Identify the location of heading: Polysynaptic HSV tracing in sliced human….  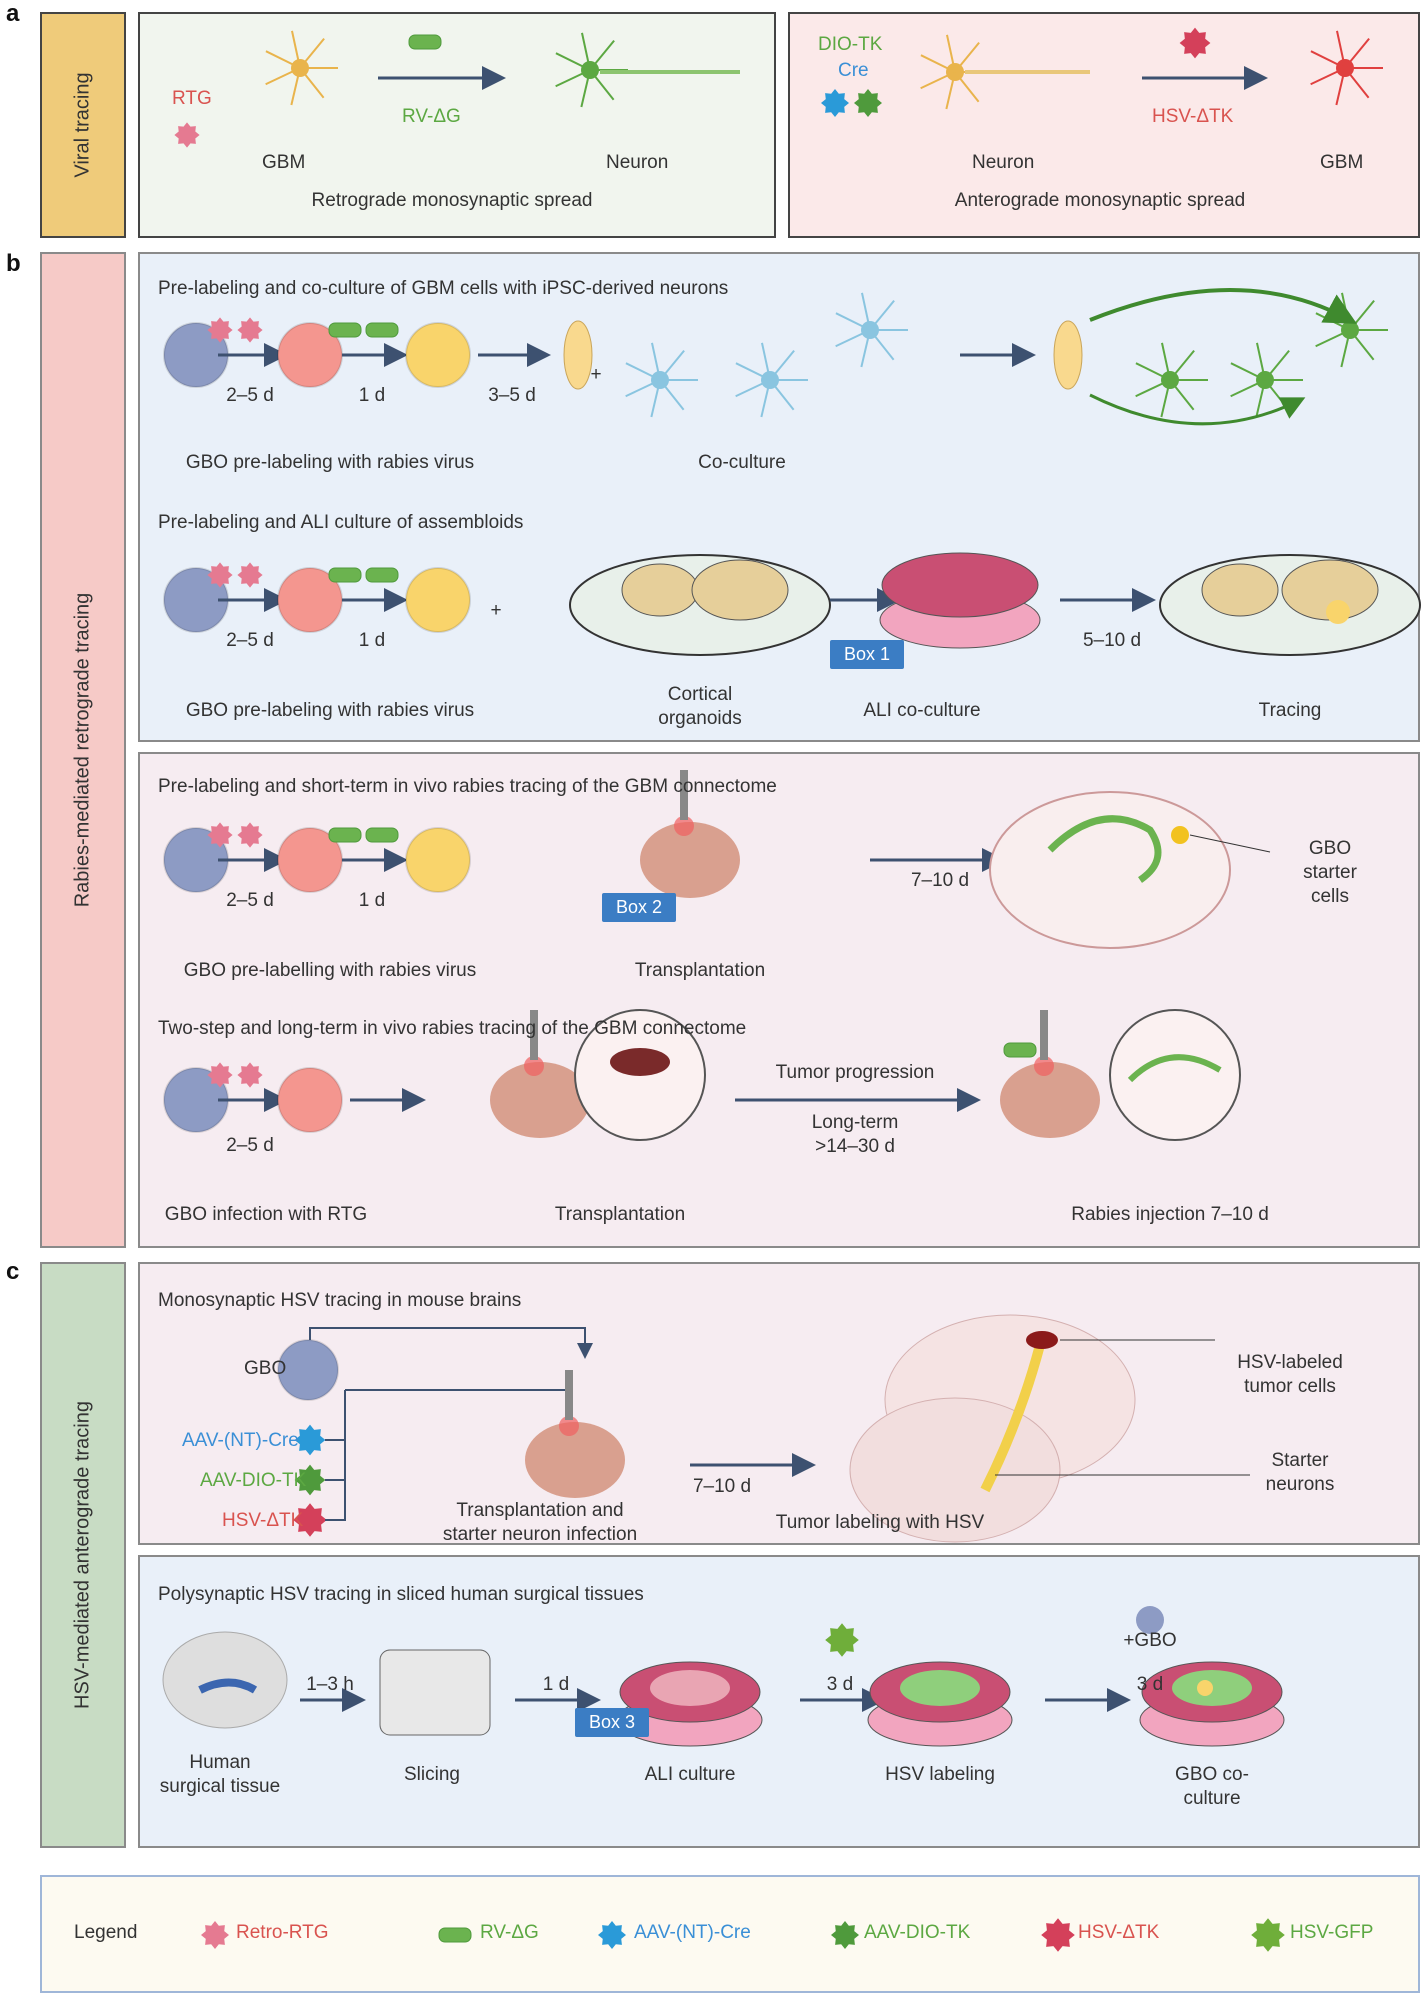
(401, 1594).